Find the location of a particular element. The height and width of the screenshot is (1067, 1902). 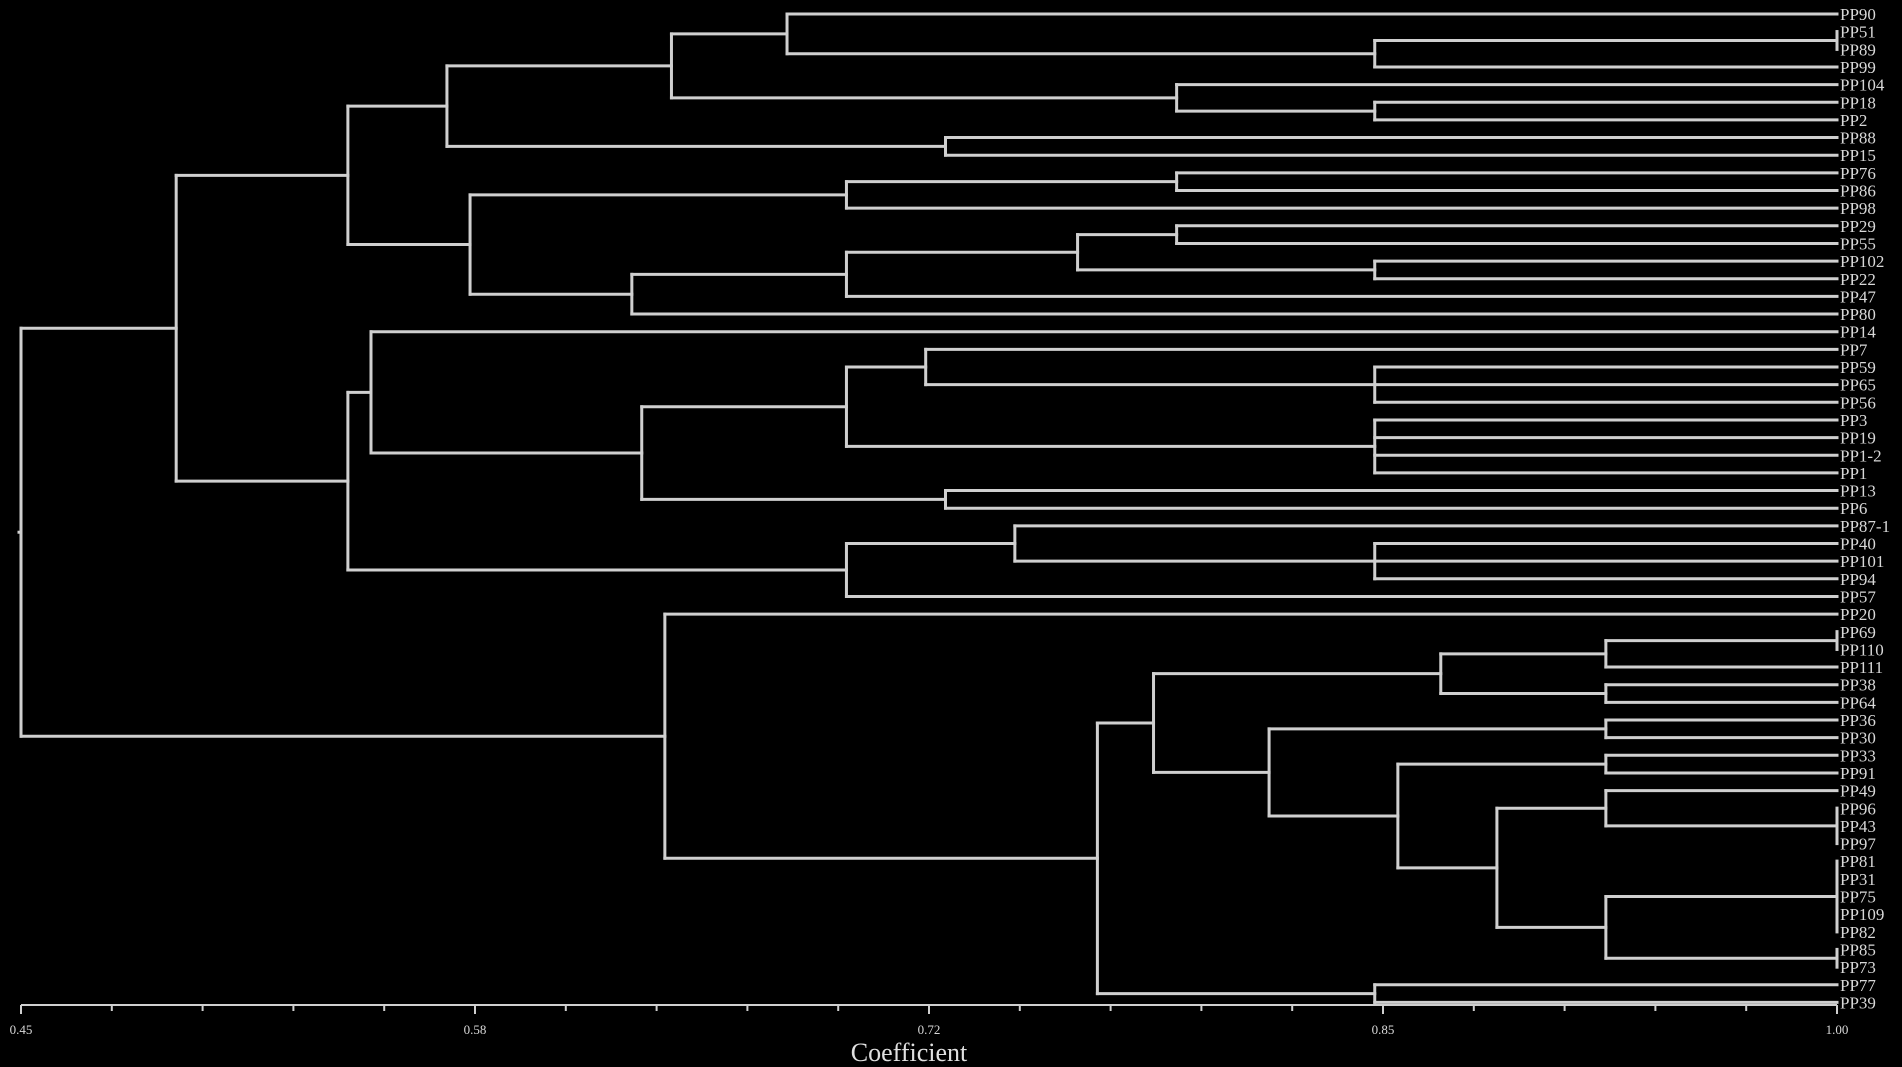

leaf-label-pp30: PP30 is located at coordinates (1858, 738).